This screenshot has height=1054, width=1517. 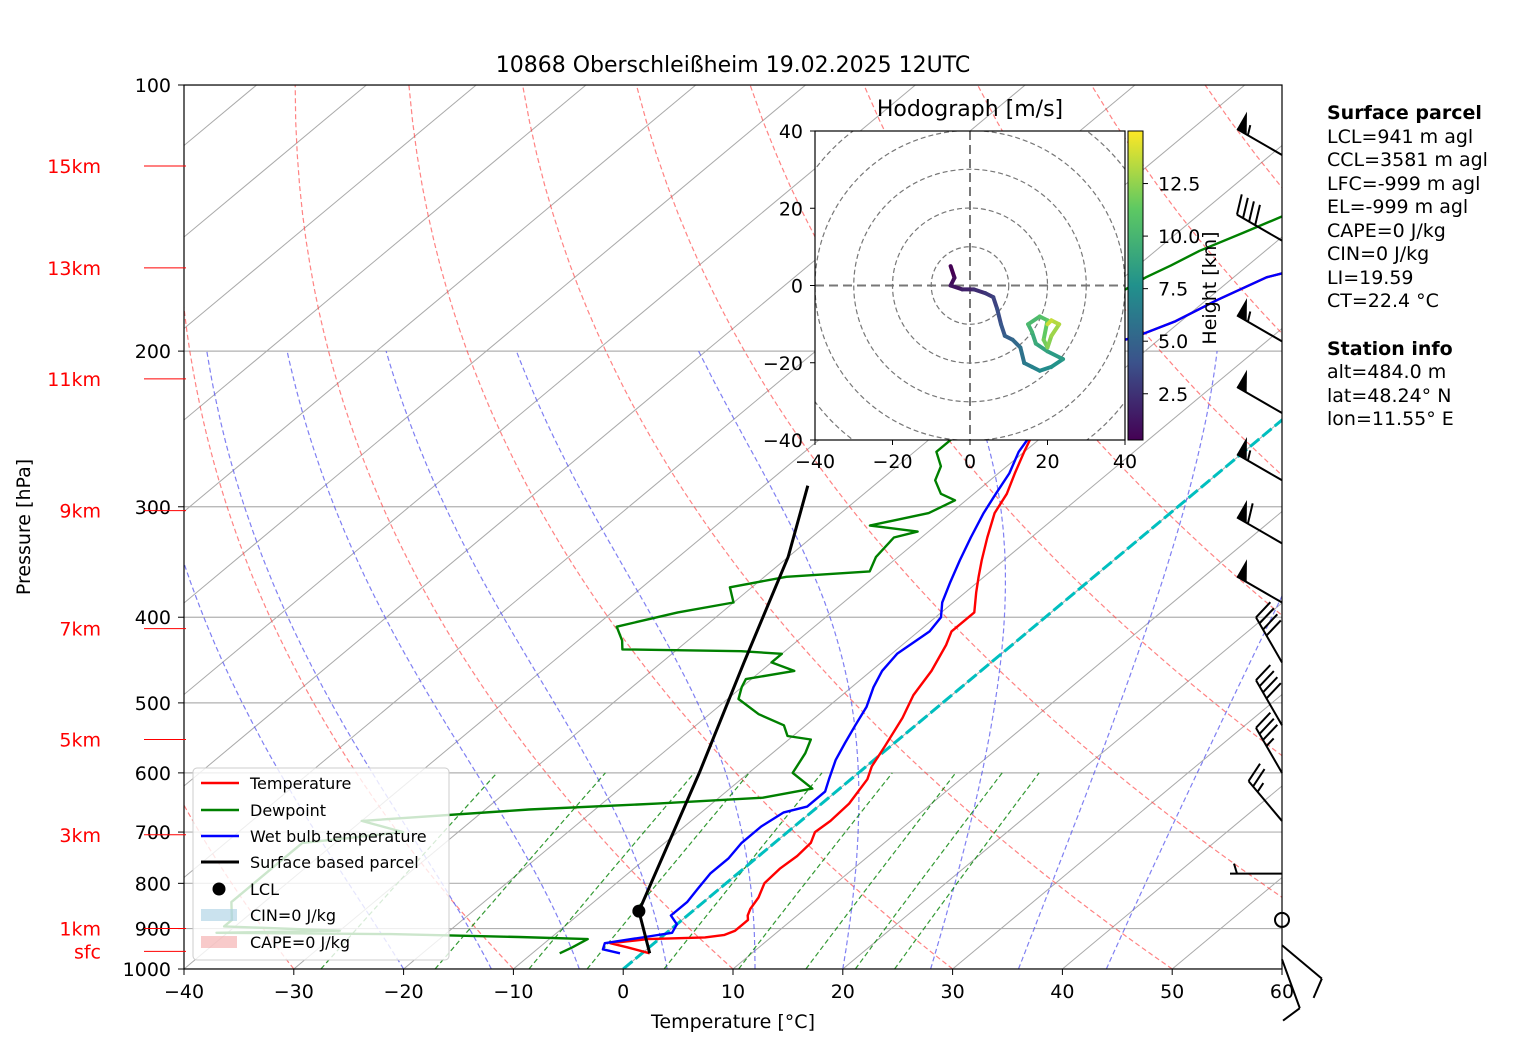 I want to click on colorbar, so click(x=1135, y=285).